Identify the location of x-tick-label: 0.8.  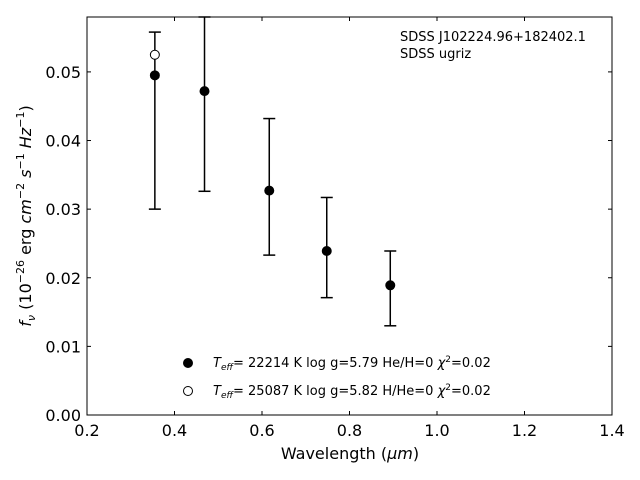
(349, 430).